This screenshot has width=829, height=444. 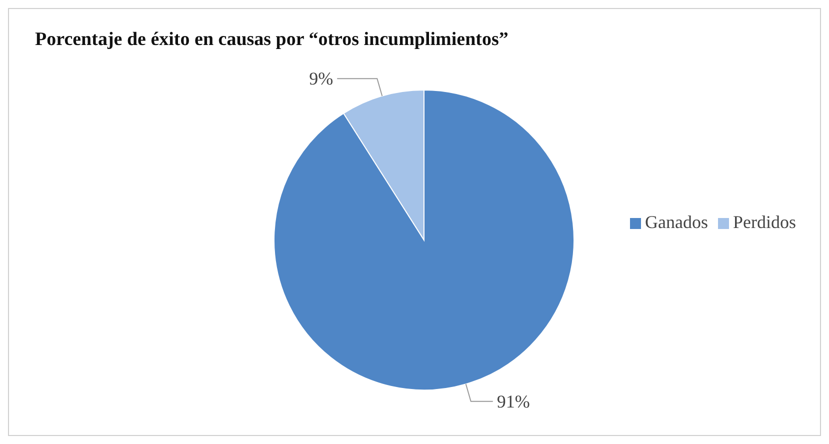 I want to click on data-label: 9%, so click(x=321, y=78).